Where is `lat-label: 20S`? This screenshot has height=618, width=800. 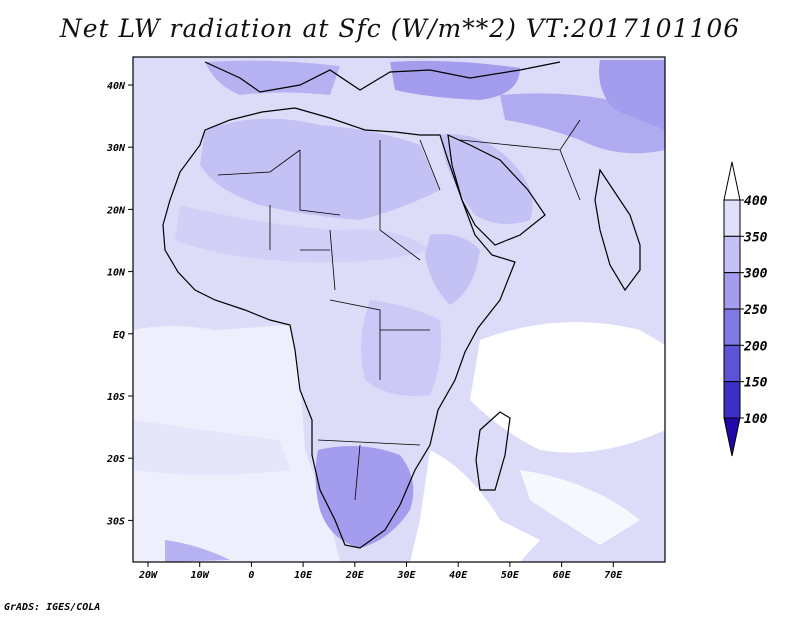 lat-label: 20S is located at coordinates (115, 459).